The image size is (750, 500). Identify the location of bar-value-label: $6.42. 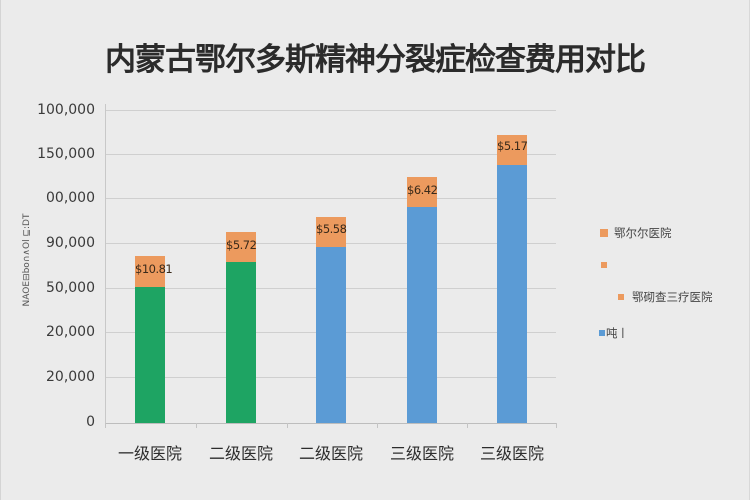
(422, 190).